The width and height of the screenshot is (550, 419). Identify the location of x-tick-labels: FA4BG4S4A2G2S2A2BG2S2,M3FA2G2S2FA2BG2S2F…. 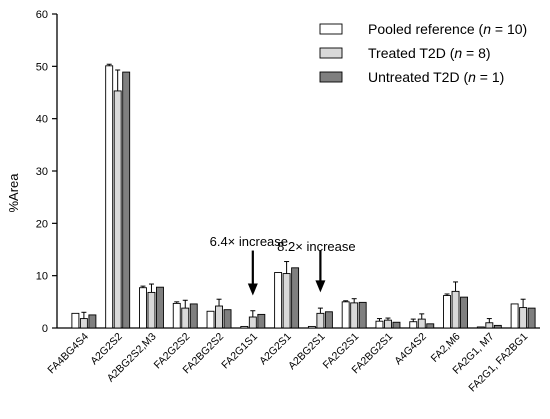
(287, 363).